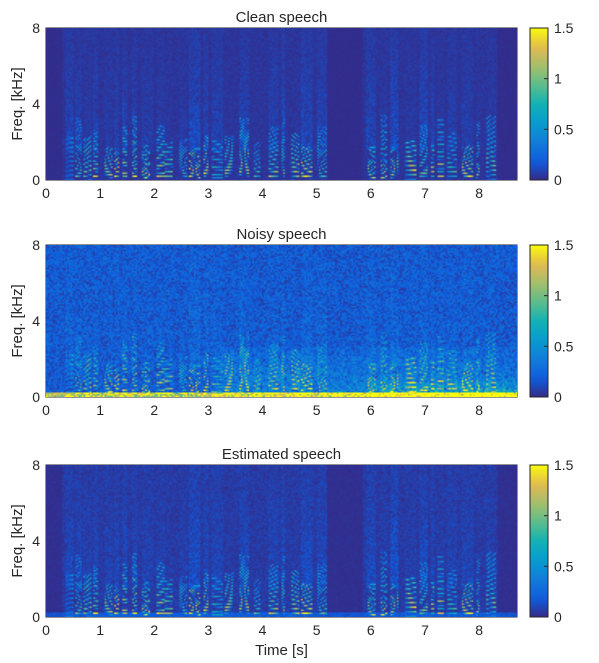 Image resolution: width=599 pixels, height=663 pixels. Describe the element at coordinates (281, 234) in the screenshot. I see `panel-title: Noisy speech` at that location.